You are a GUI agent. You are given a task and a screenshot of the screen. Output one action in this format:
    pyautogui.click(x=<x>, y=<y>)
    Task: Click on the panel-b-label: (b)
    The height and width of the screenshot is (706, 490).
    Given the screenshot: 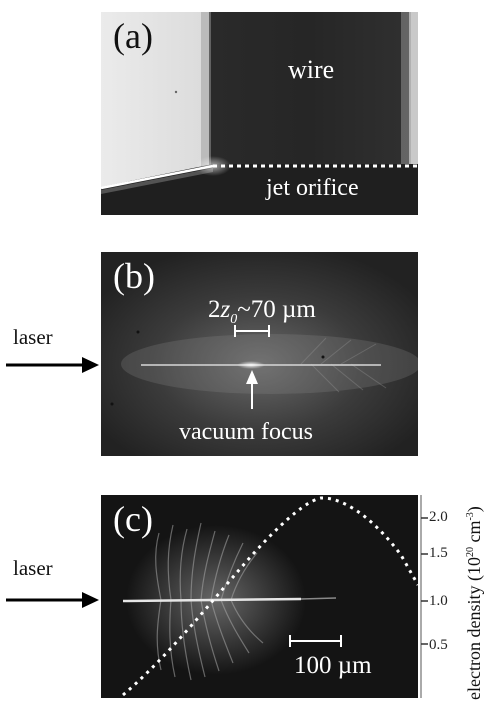 What is the action you would take?
    pyautogui.click(x=134, y=276)
    